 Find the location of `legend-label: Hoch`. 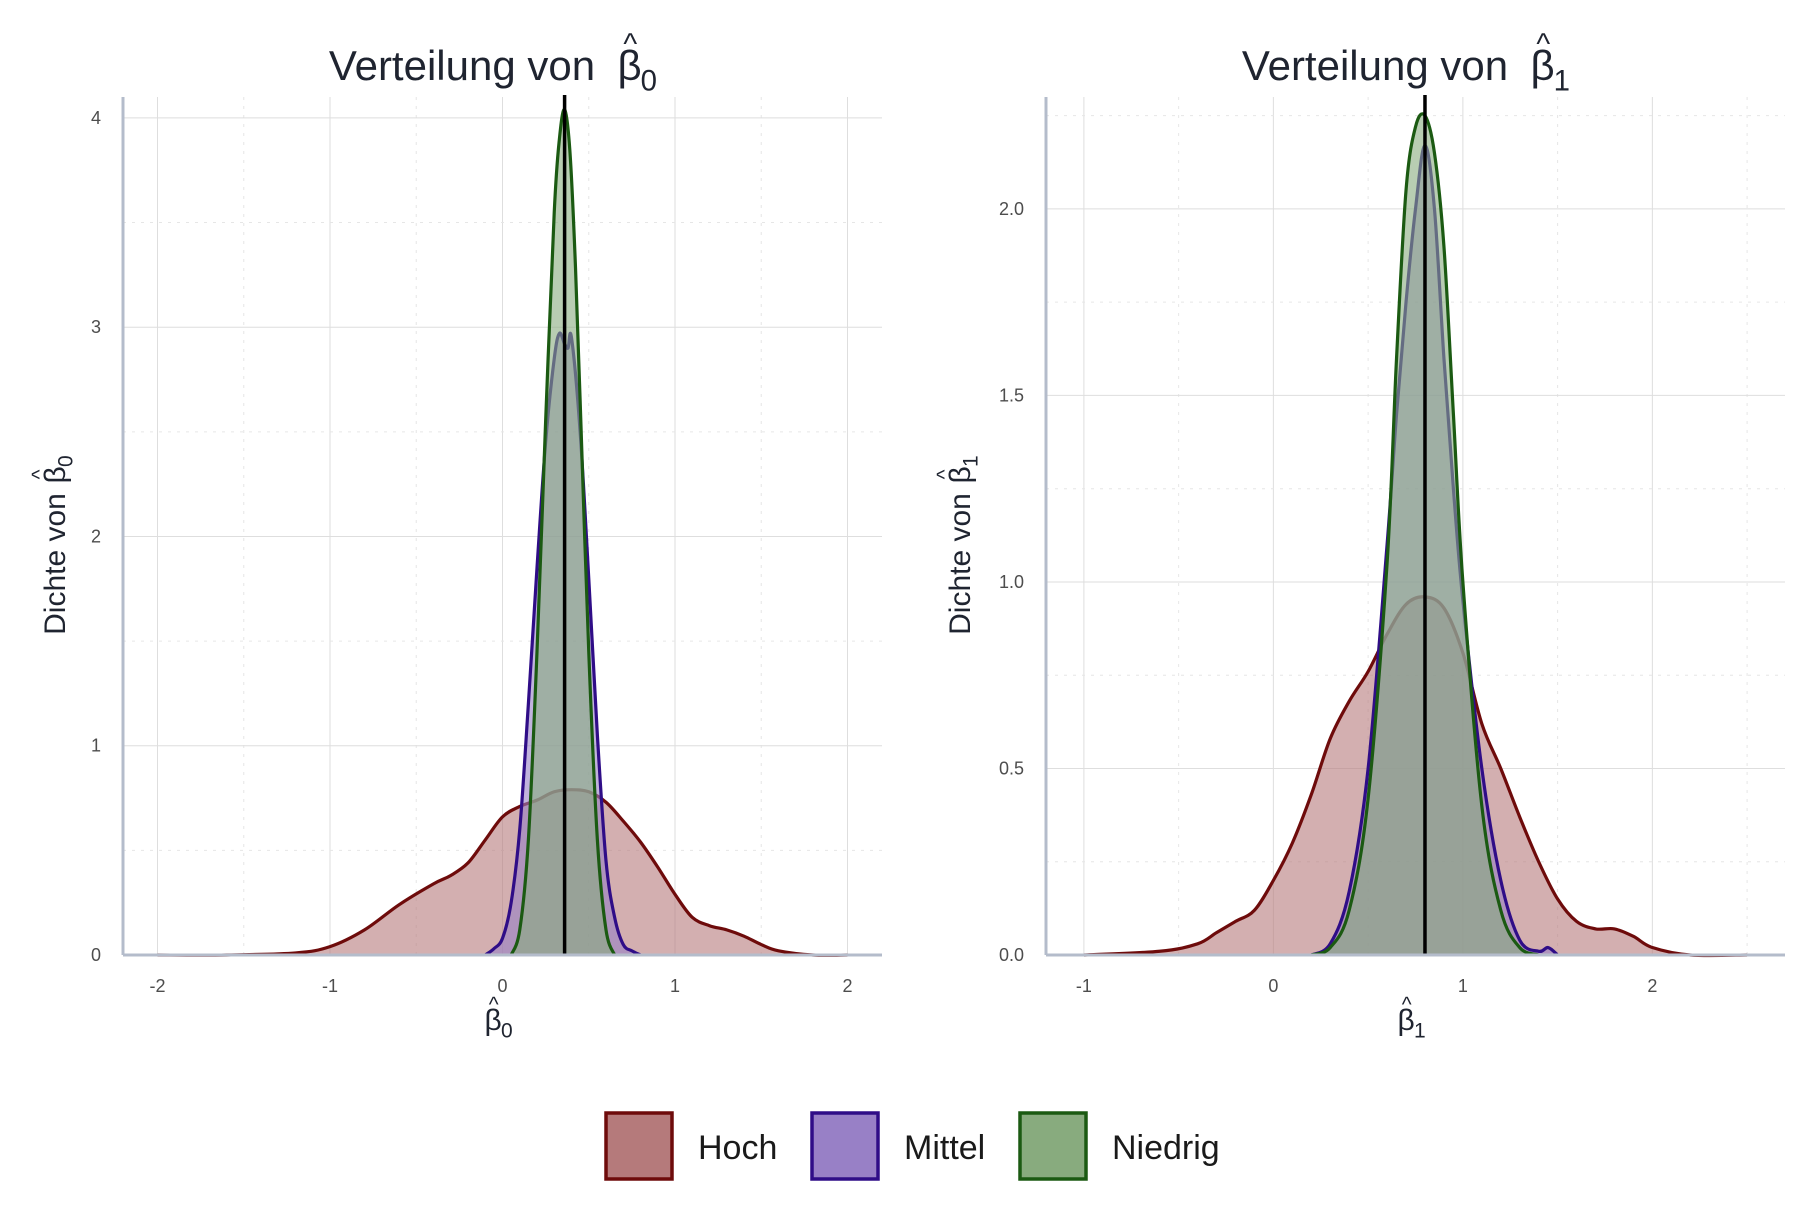

legend-label: Hoch is located at coordinates (737, 1148).